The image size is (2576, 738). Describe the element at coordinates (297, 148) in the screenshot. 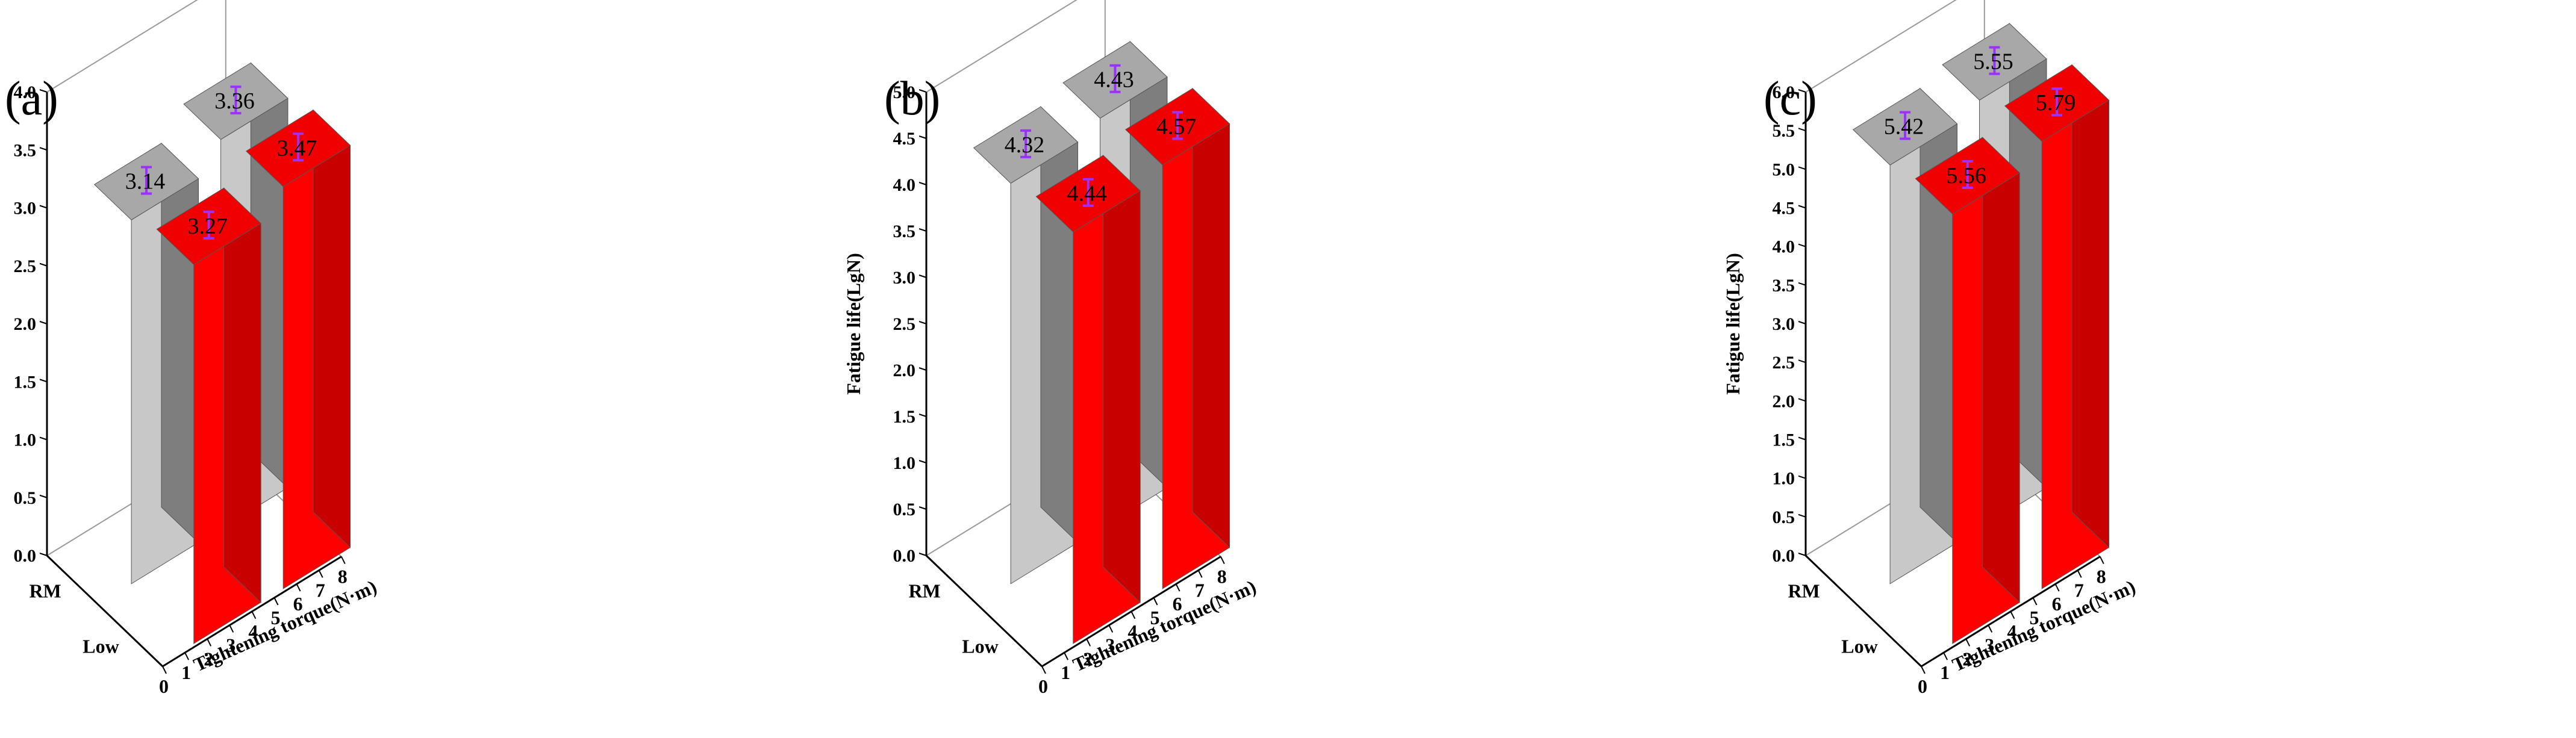

I see `data-label: 3.47` at that location.